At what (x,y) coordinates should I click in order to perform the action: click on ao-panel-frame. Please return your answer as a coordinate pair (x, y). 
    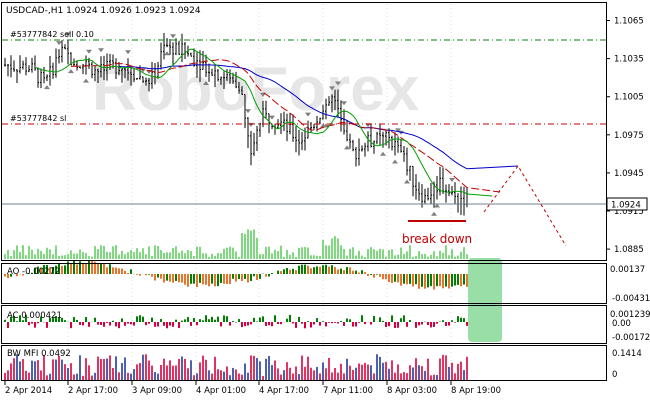
    Looking at the image, I should click on (304, 283).